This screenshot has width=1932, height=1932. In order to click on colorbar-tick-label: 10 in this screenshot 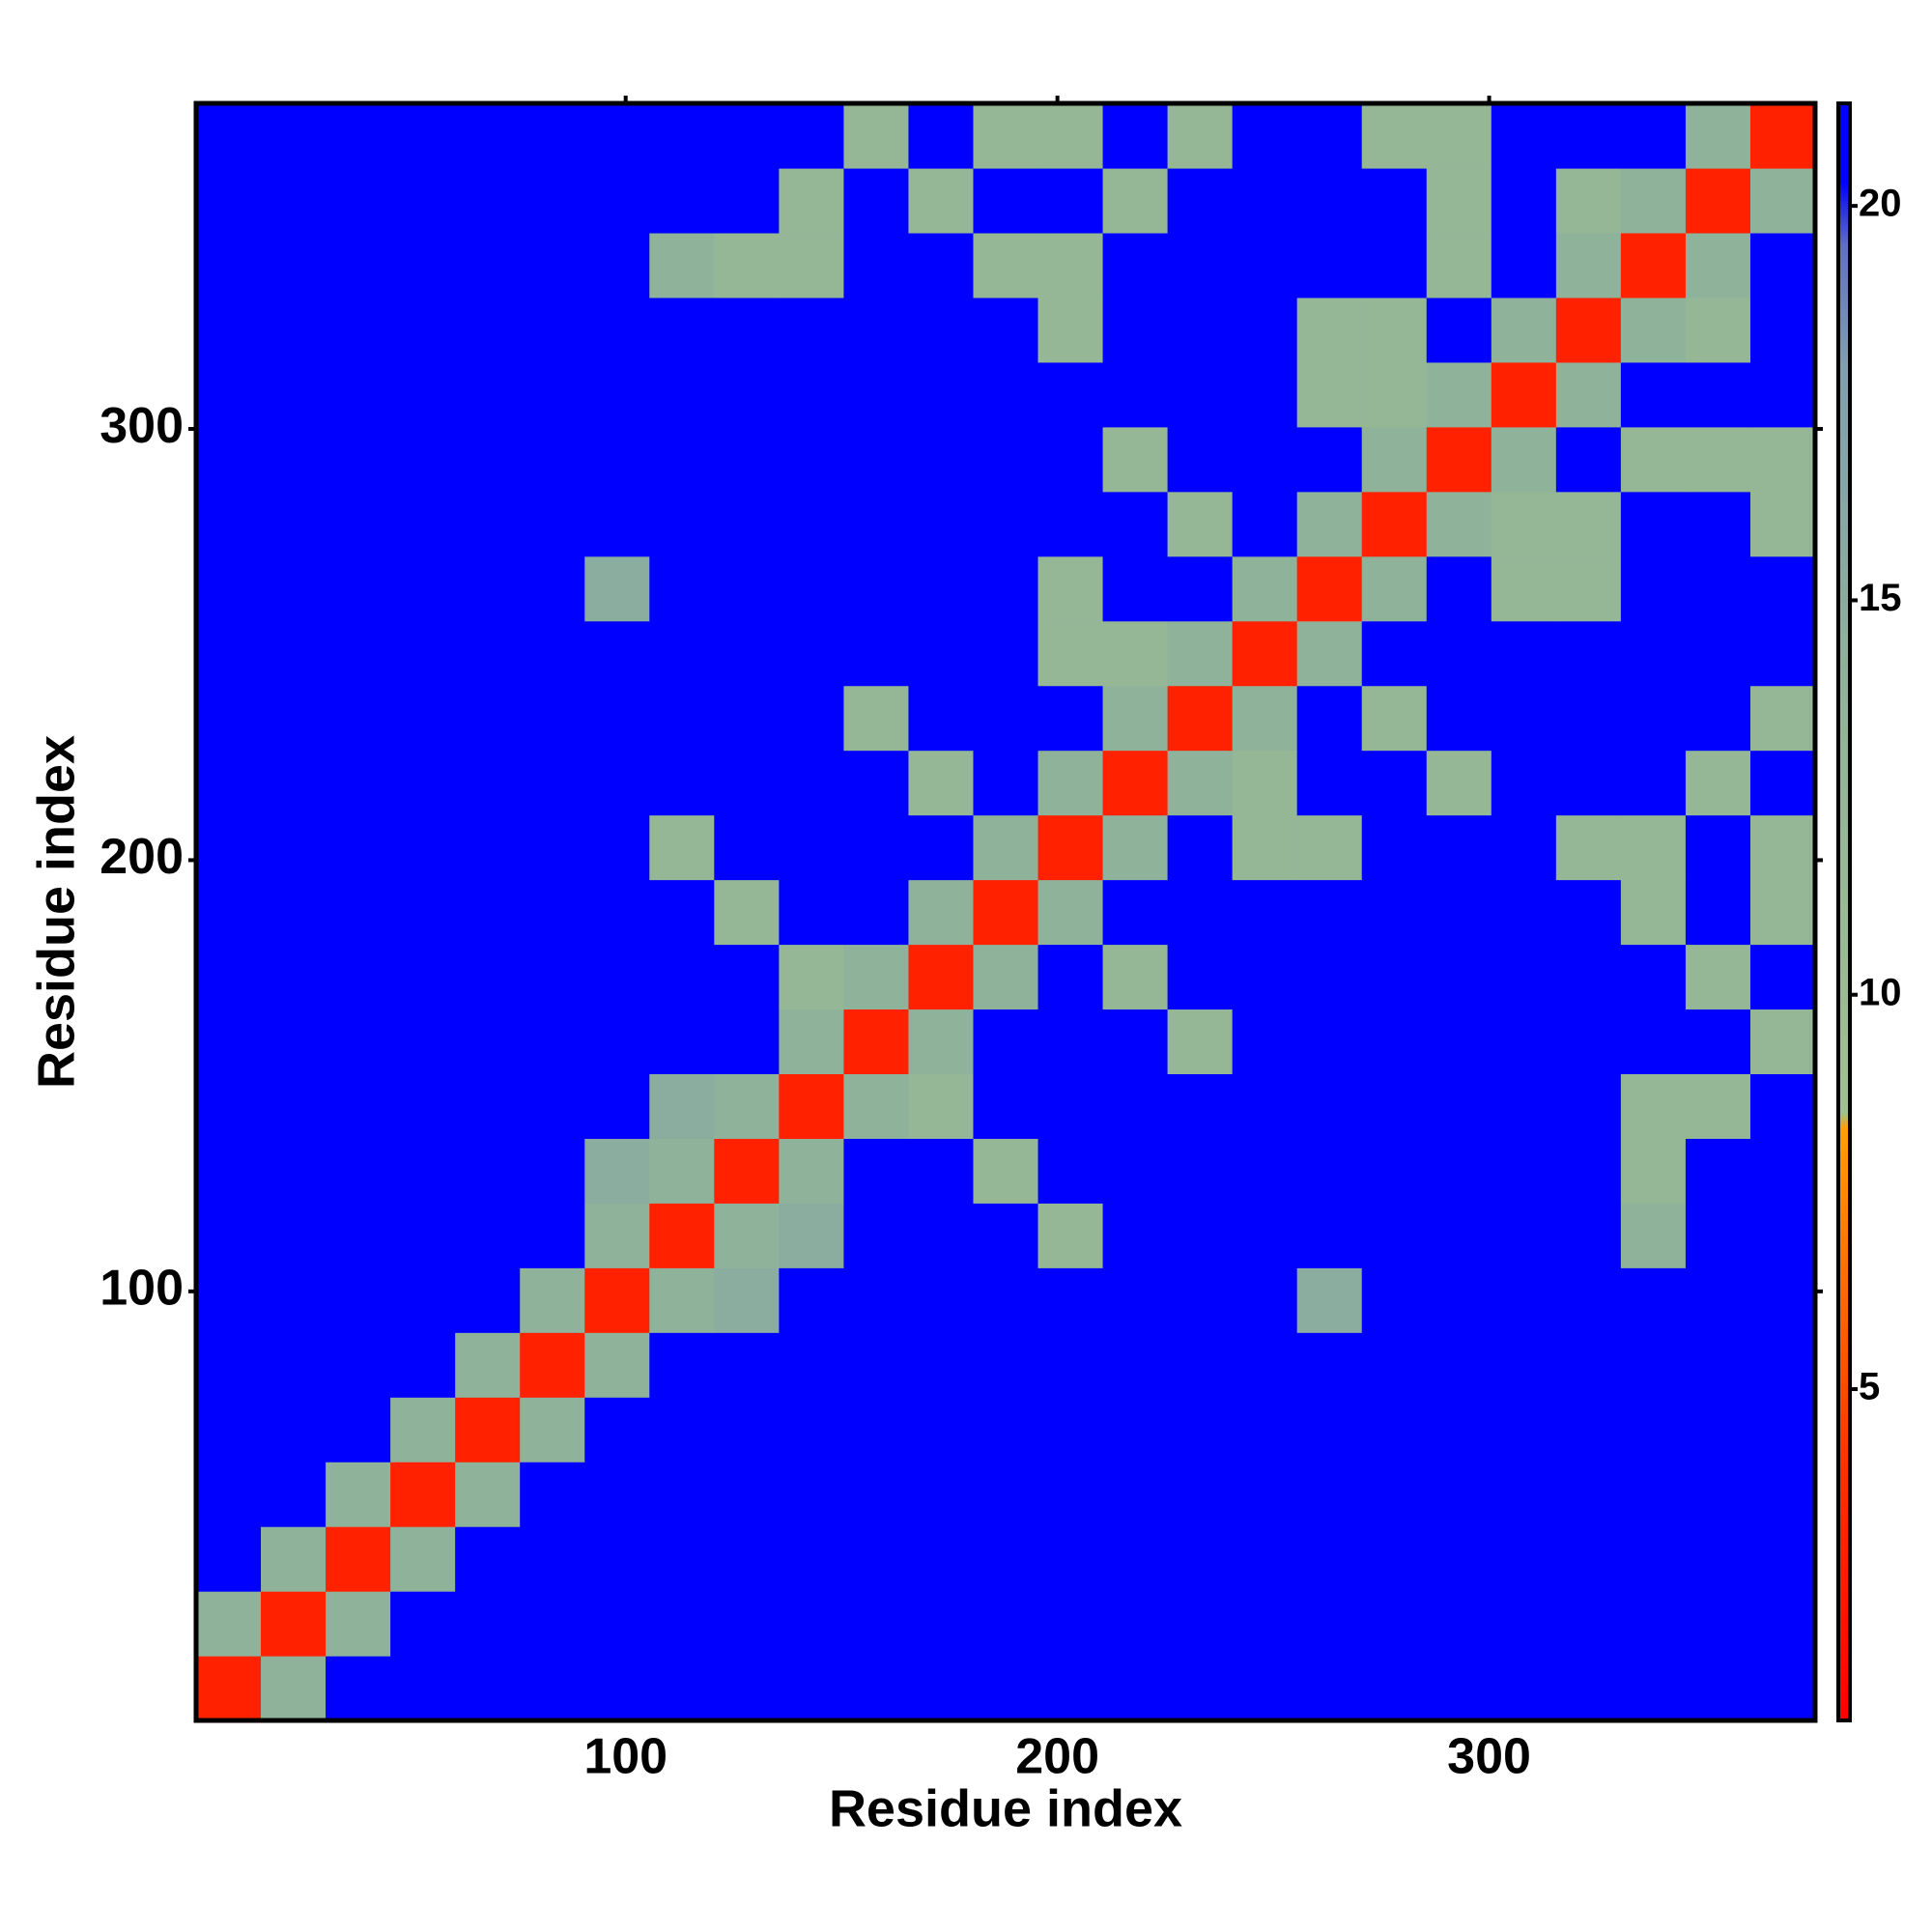, I will do `click(1880, 992)`.